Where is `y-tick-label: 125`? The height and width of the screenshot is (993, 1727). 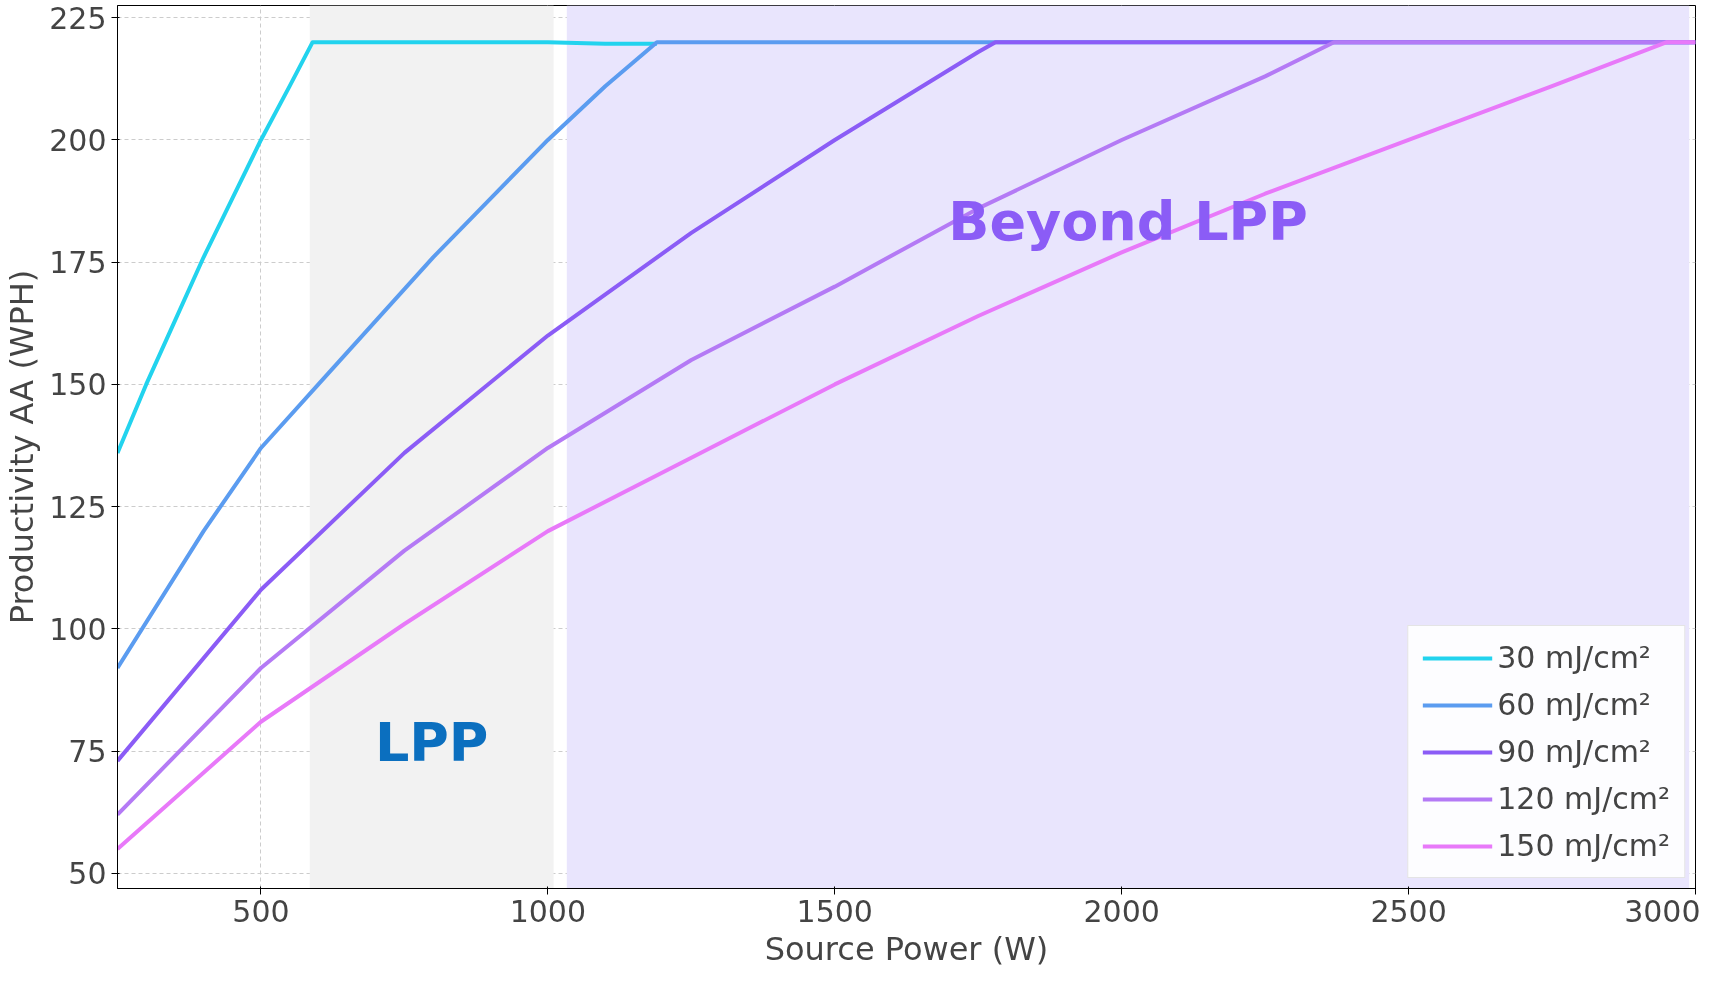 y-tick-label: 125 is located at coordinates (78, 507).